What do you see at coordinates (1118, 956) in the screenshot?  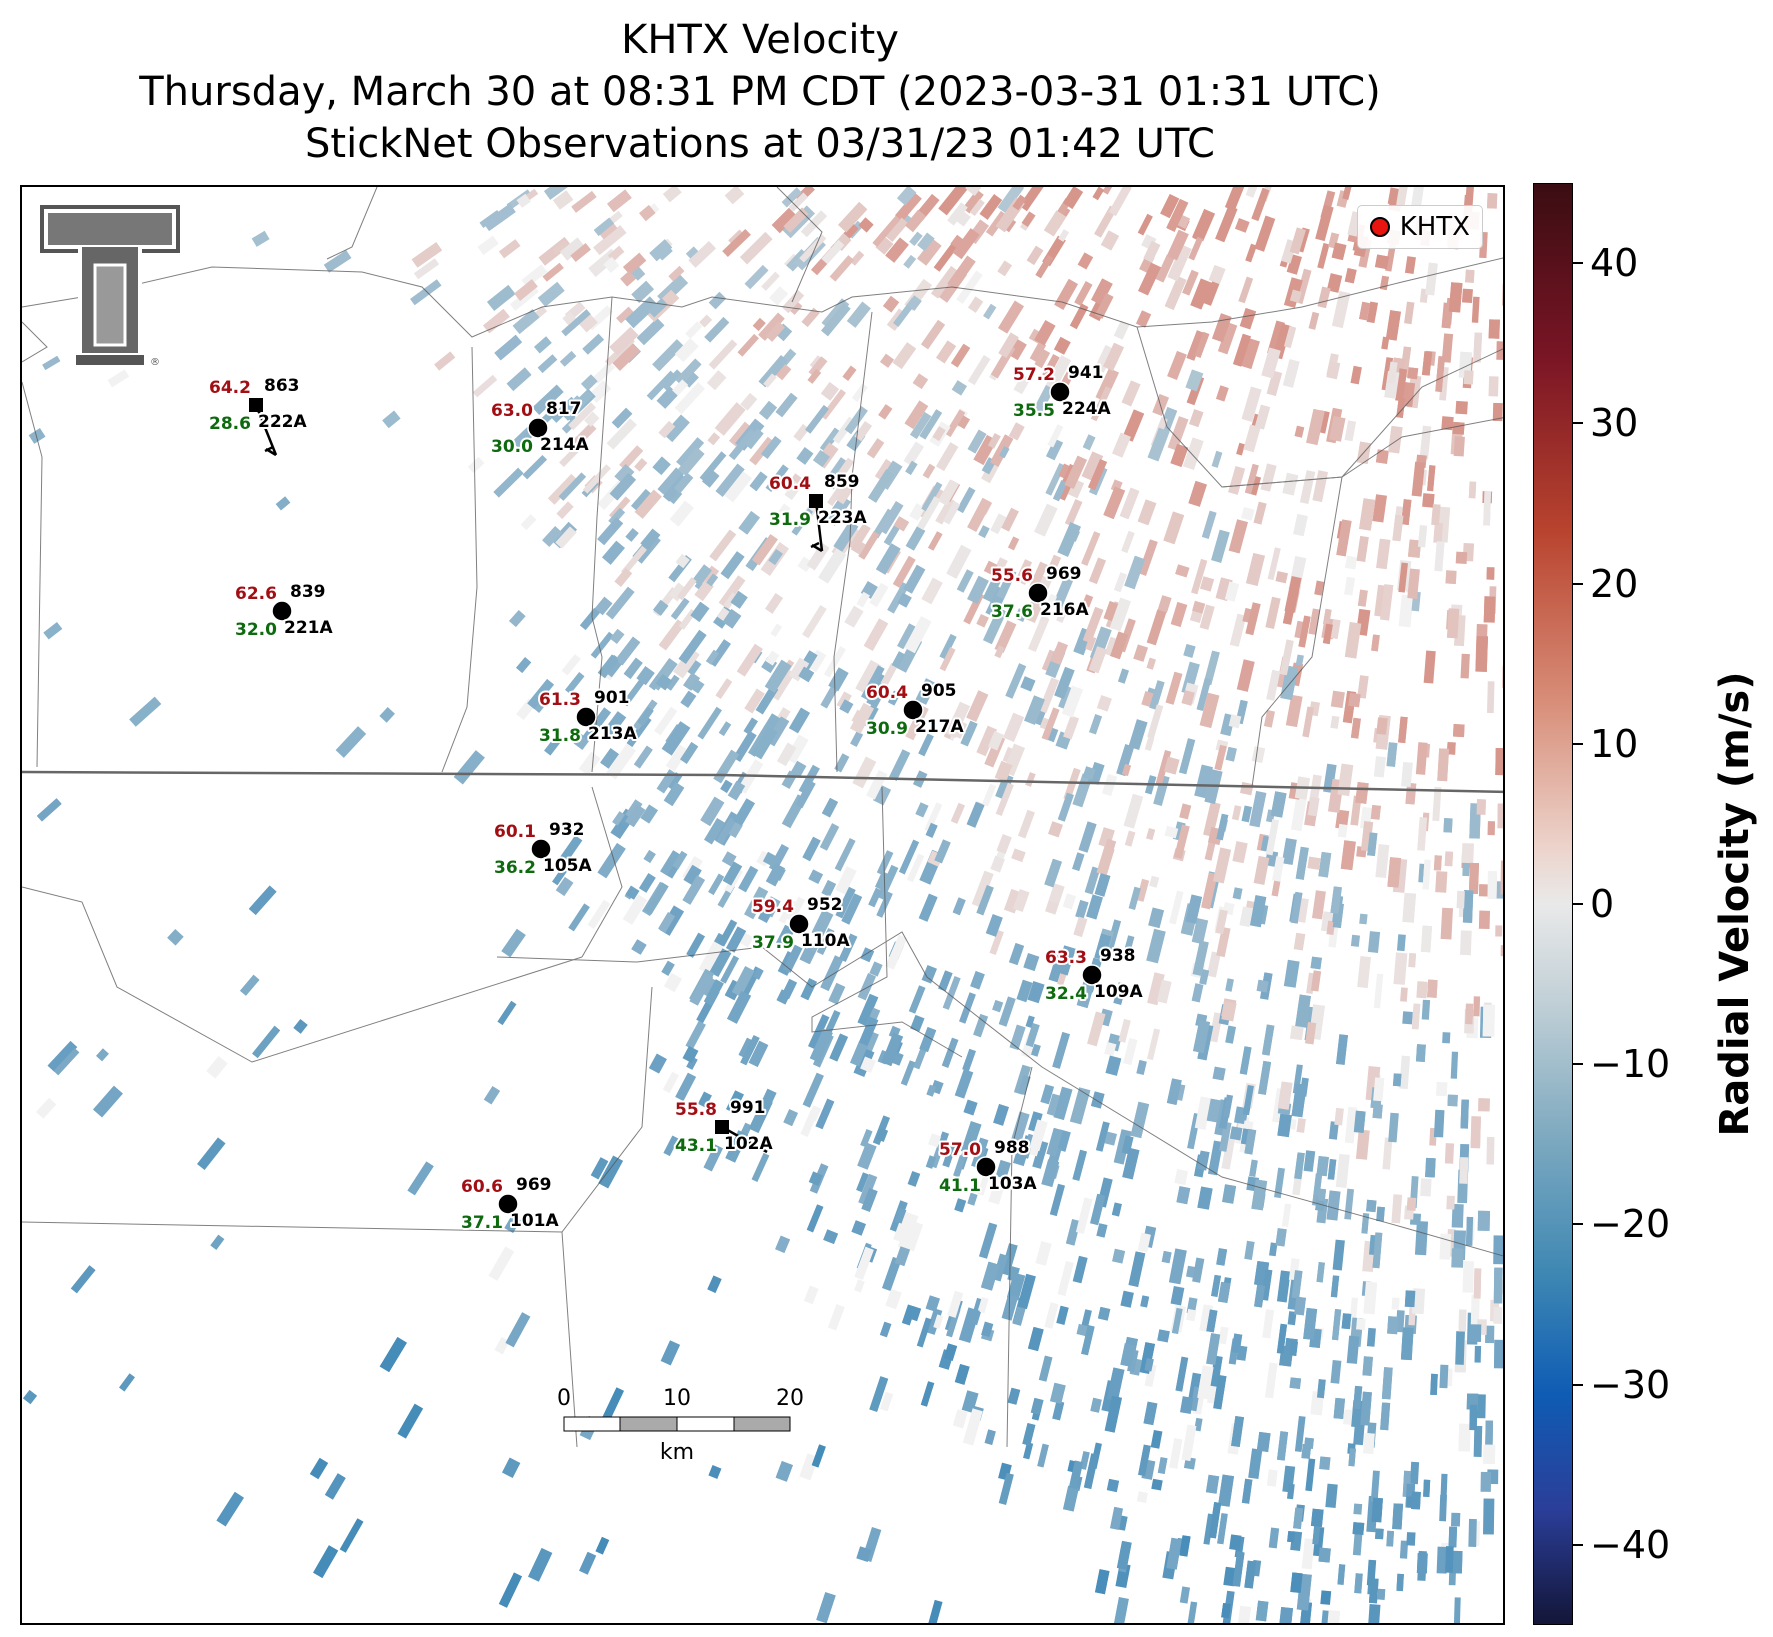 I see `station-pressure: 938` at bounding box center [1118, 956].